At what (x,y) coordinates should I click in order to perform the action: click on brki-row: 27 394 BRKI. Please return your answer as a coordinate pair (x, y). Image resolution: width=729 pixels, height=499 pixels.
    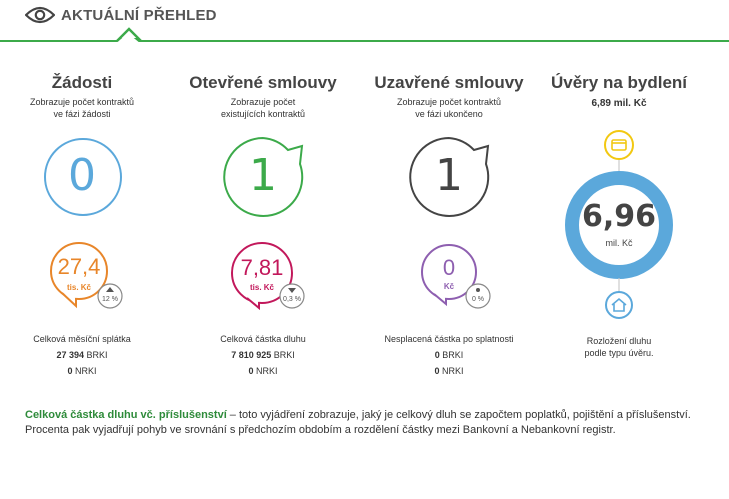
    Looking at the image, I should click on (82, 355).